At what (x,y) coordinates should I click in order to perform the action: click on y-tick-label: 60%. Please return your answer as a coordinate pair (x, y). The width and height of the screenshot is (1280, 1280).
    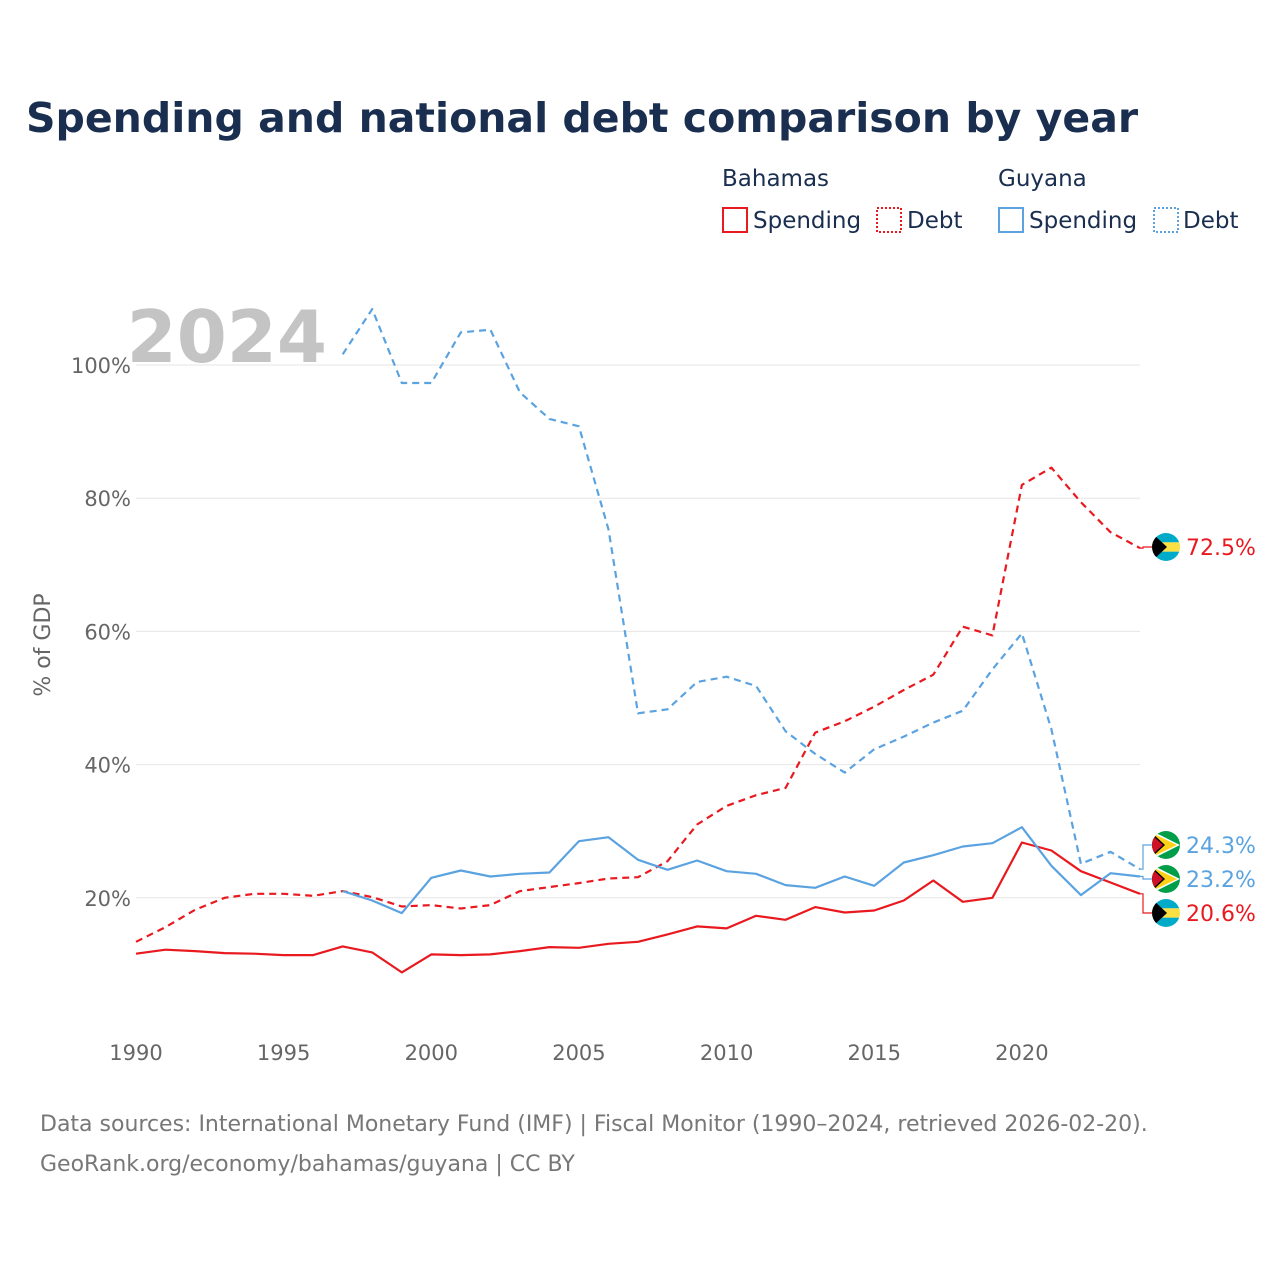
    Looking at the image, I should click on (107, 632).